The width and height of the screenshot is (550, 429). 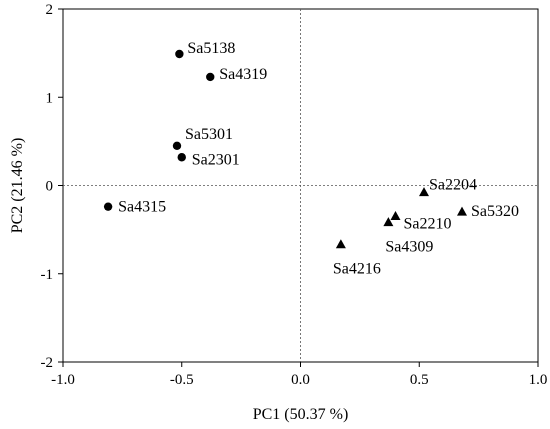 What do you see at coordinates (142, 207) in the screenshot?
I see `point-label: Sa4315` at bounding box center [142, 207].